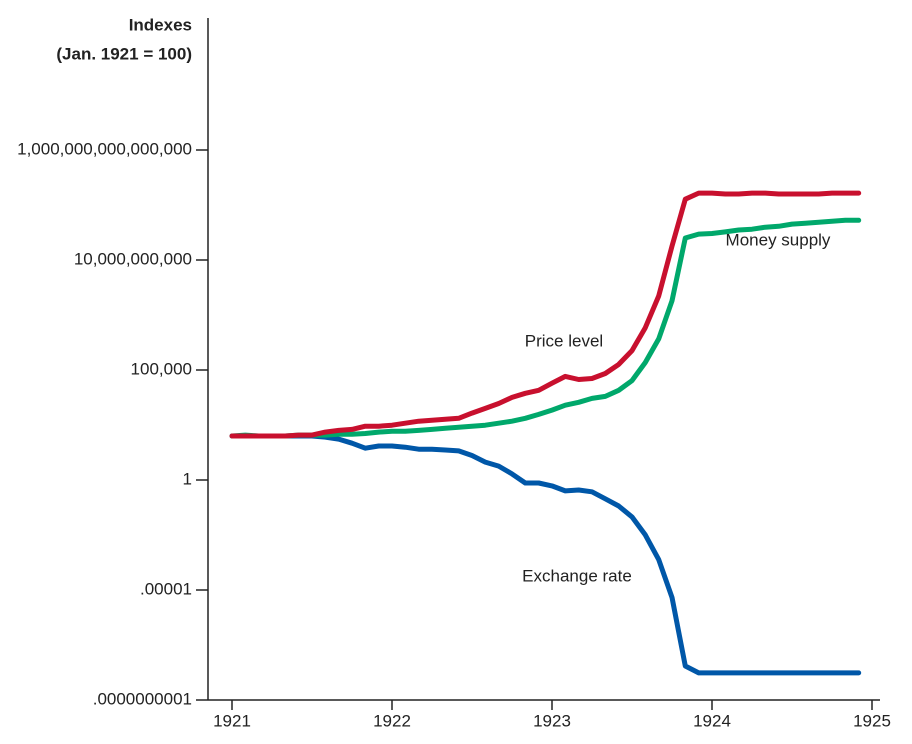 This screenshot has width=912, height=744. Describe the element at coordinates (232, 720) in the screenshot. I see `x-tick-label: 1921` at that location.